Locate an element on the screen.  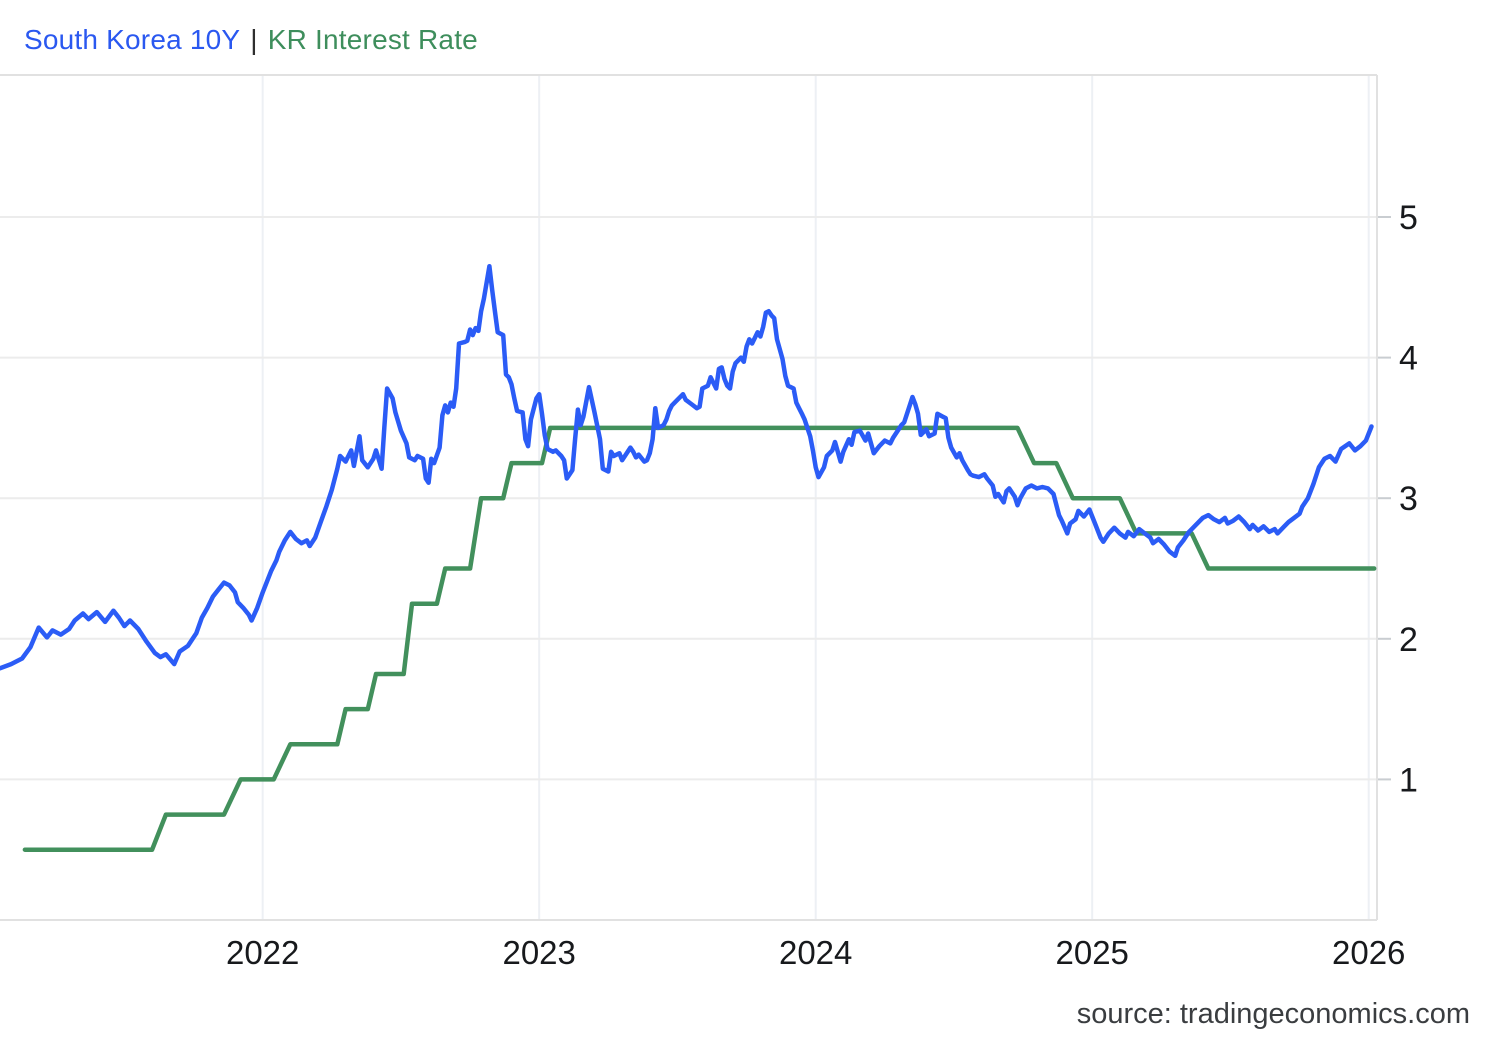
y-axis-label: 1 is located at coordinates (1408, 780).